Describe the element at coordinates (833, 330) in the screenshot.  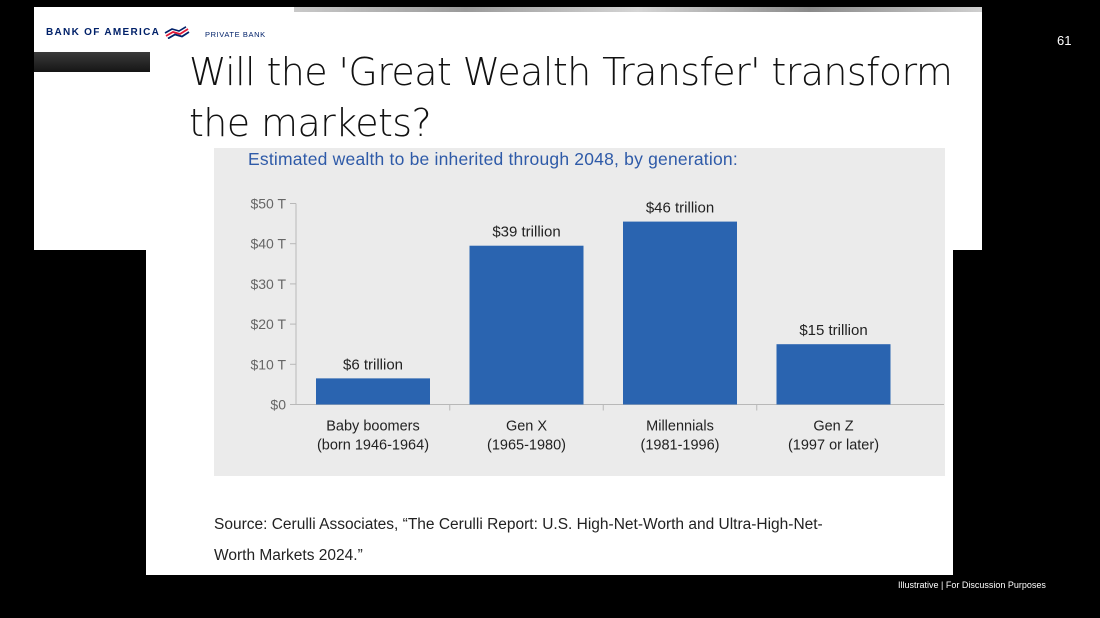
I see `bar-value-label: $15 trillion` at that location.